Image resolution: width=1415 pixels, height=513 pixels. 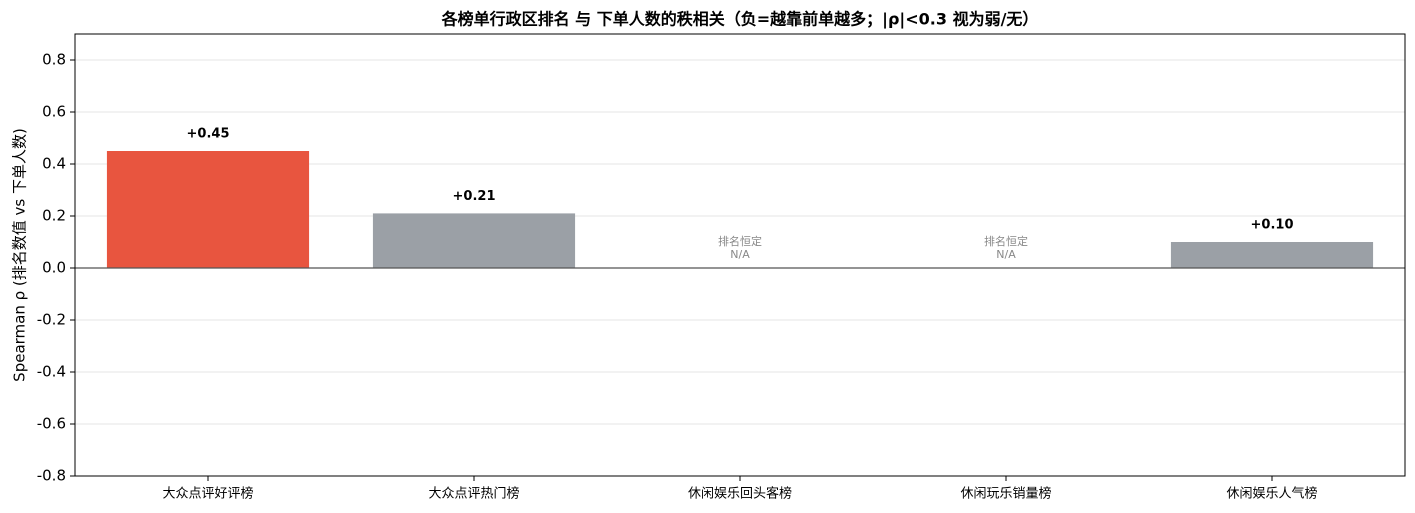 I want to click on value-label: +0.45, so click(x=208, y=134).